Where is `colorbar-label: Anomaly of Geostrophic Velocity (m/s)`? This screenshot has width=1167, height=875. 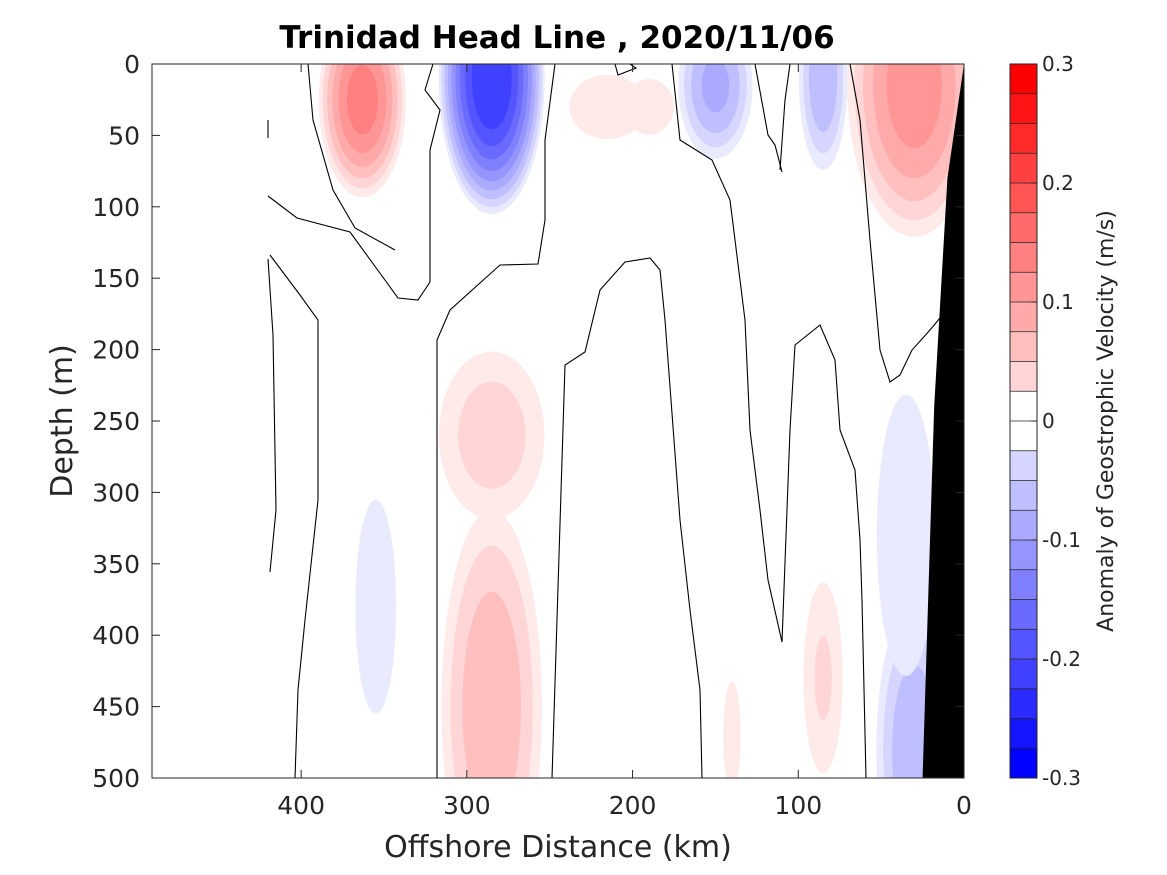 colorbar-label: Anomaly of Geostrophic Velocity (m/s) is located at coordinates (1106, 421).